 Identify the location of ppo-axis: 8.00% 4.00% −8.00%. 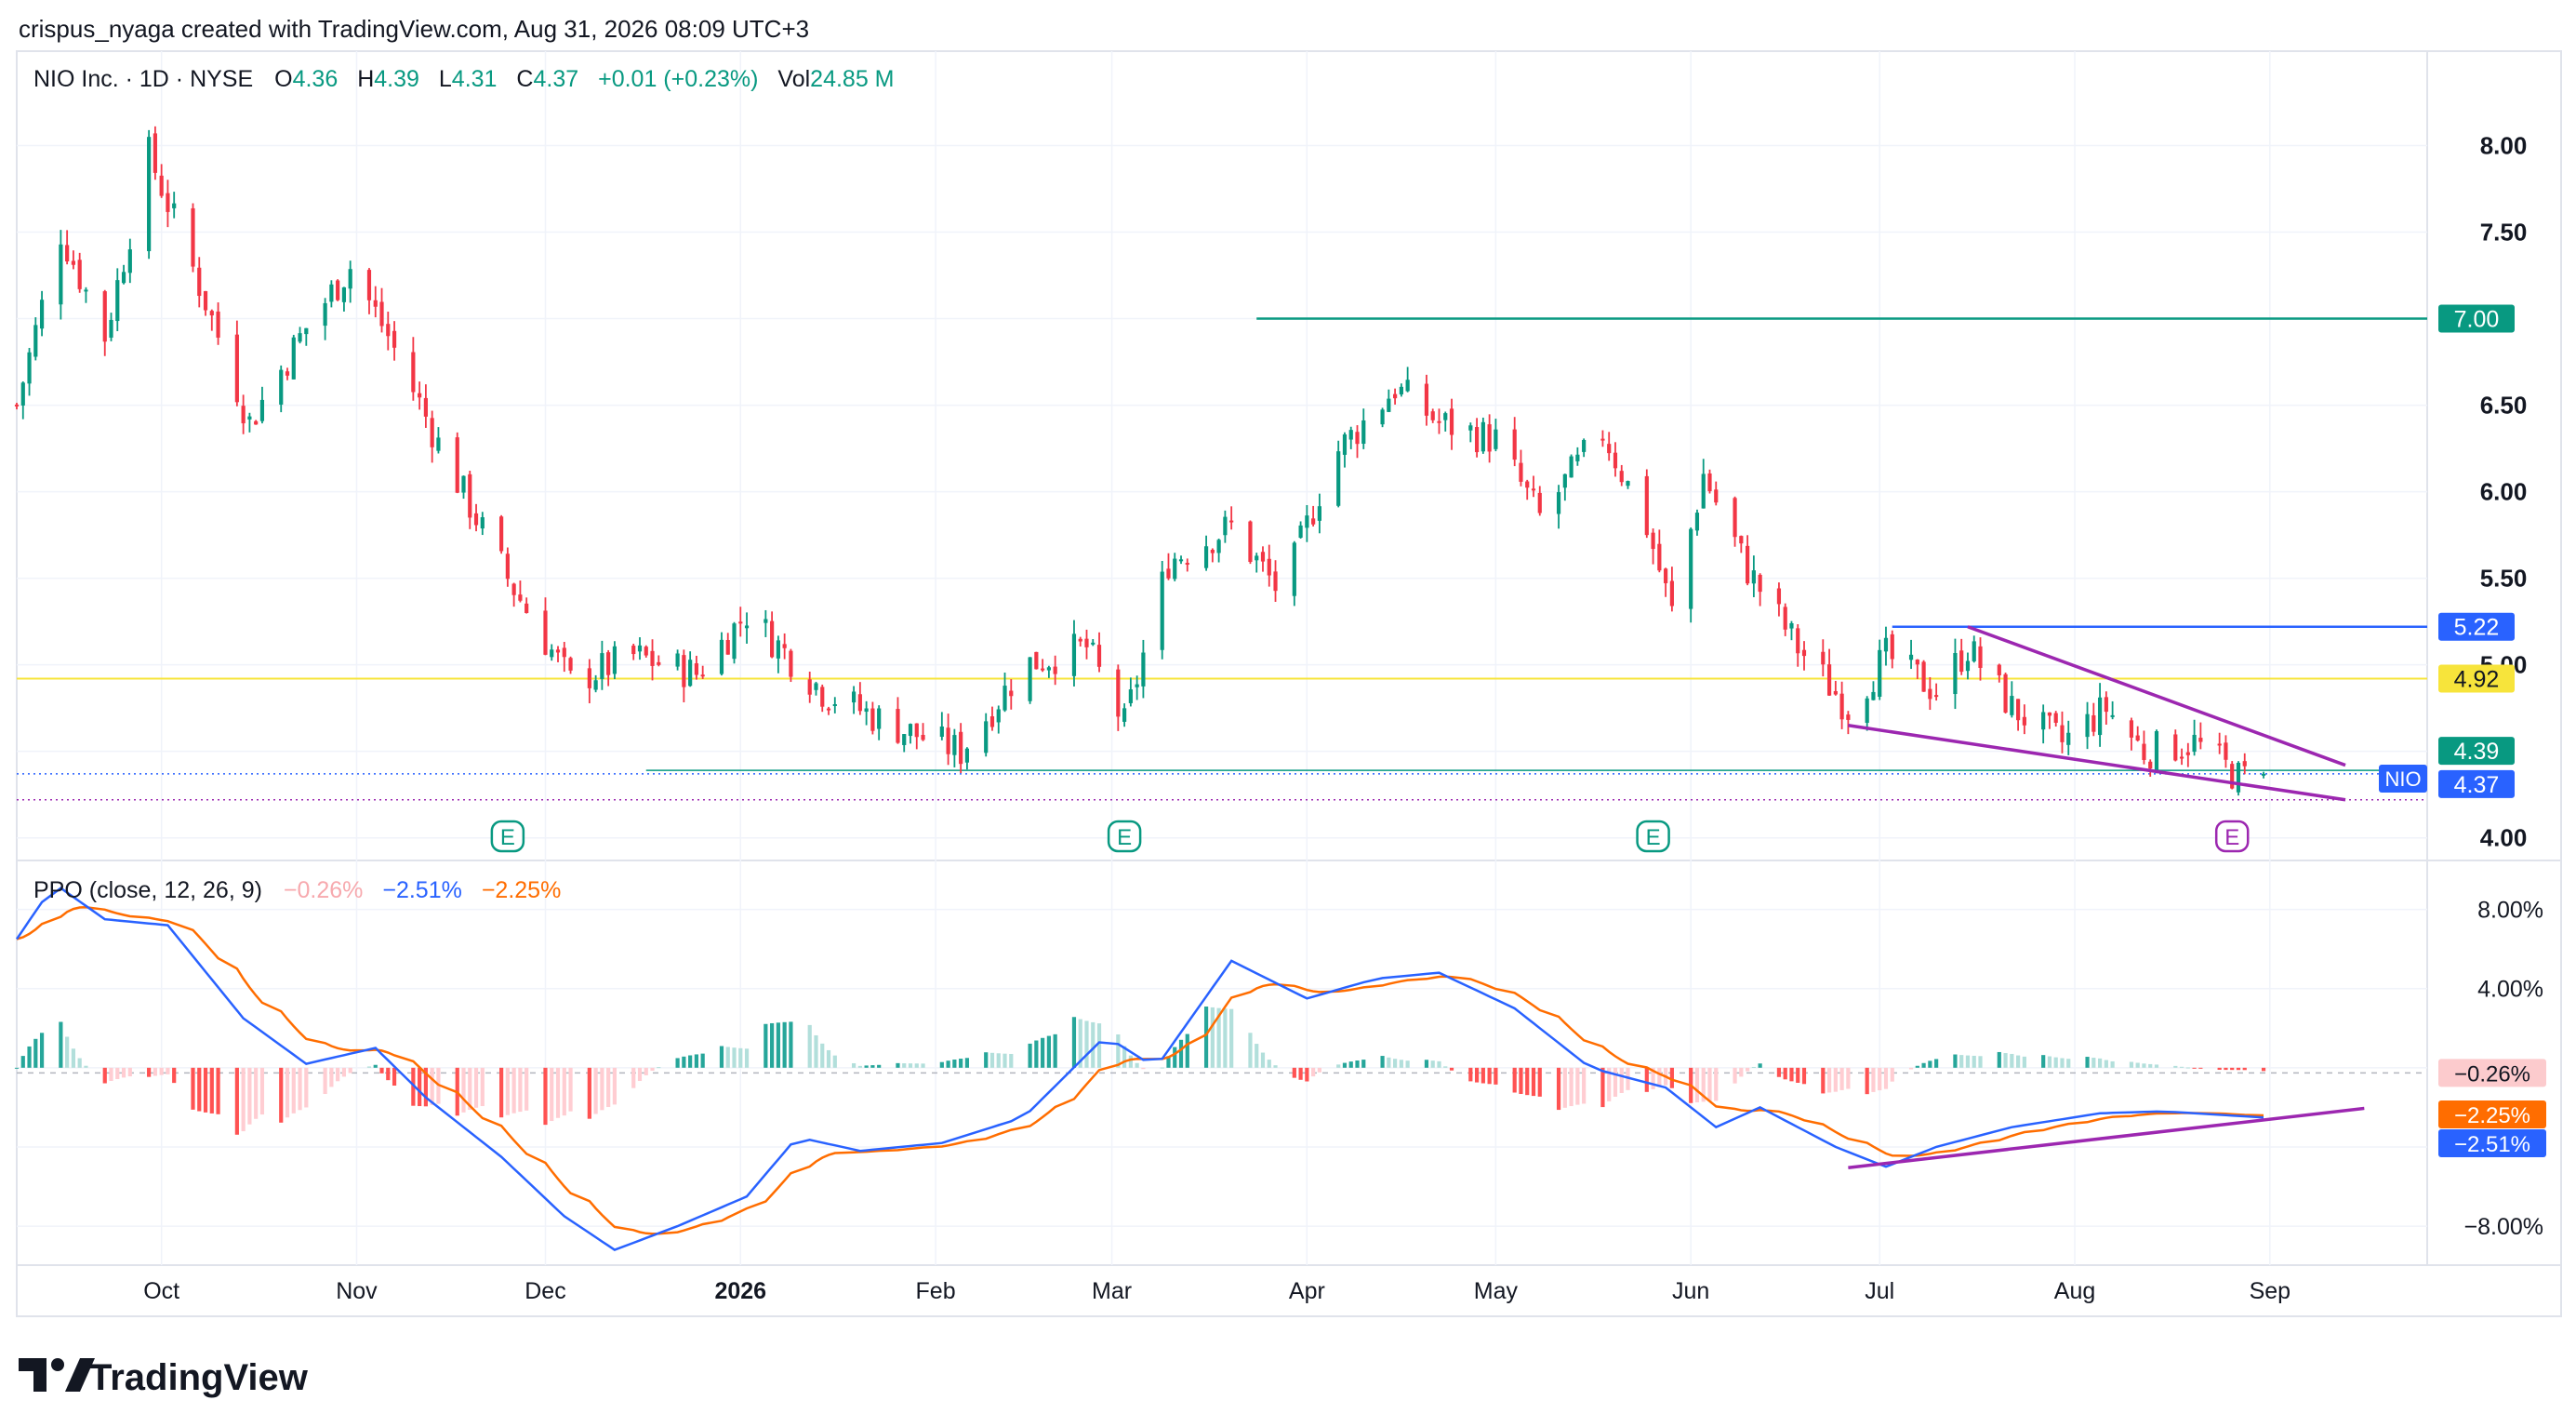
(2504, 1069).